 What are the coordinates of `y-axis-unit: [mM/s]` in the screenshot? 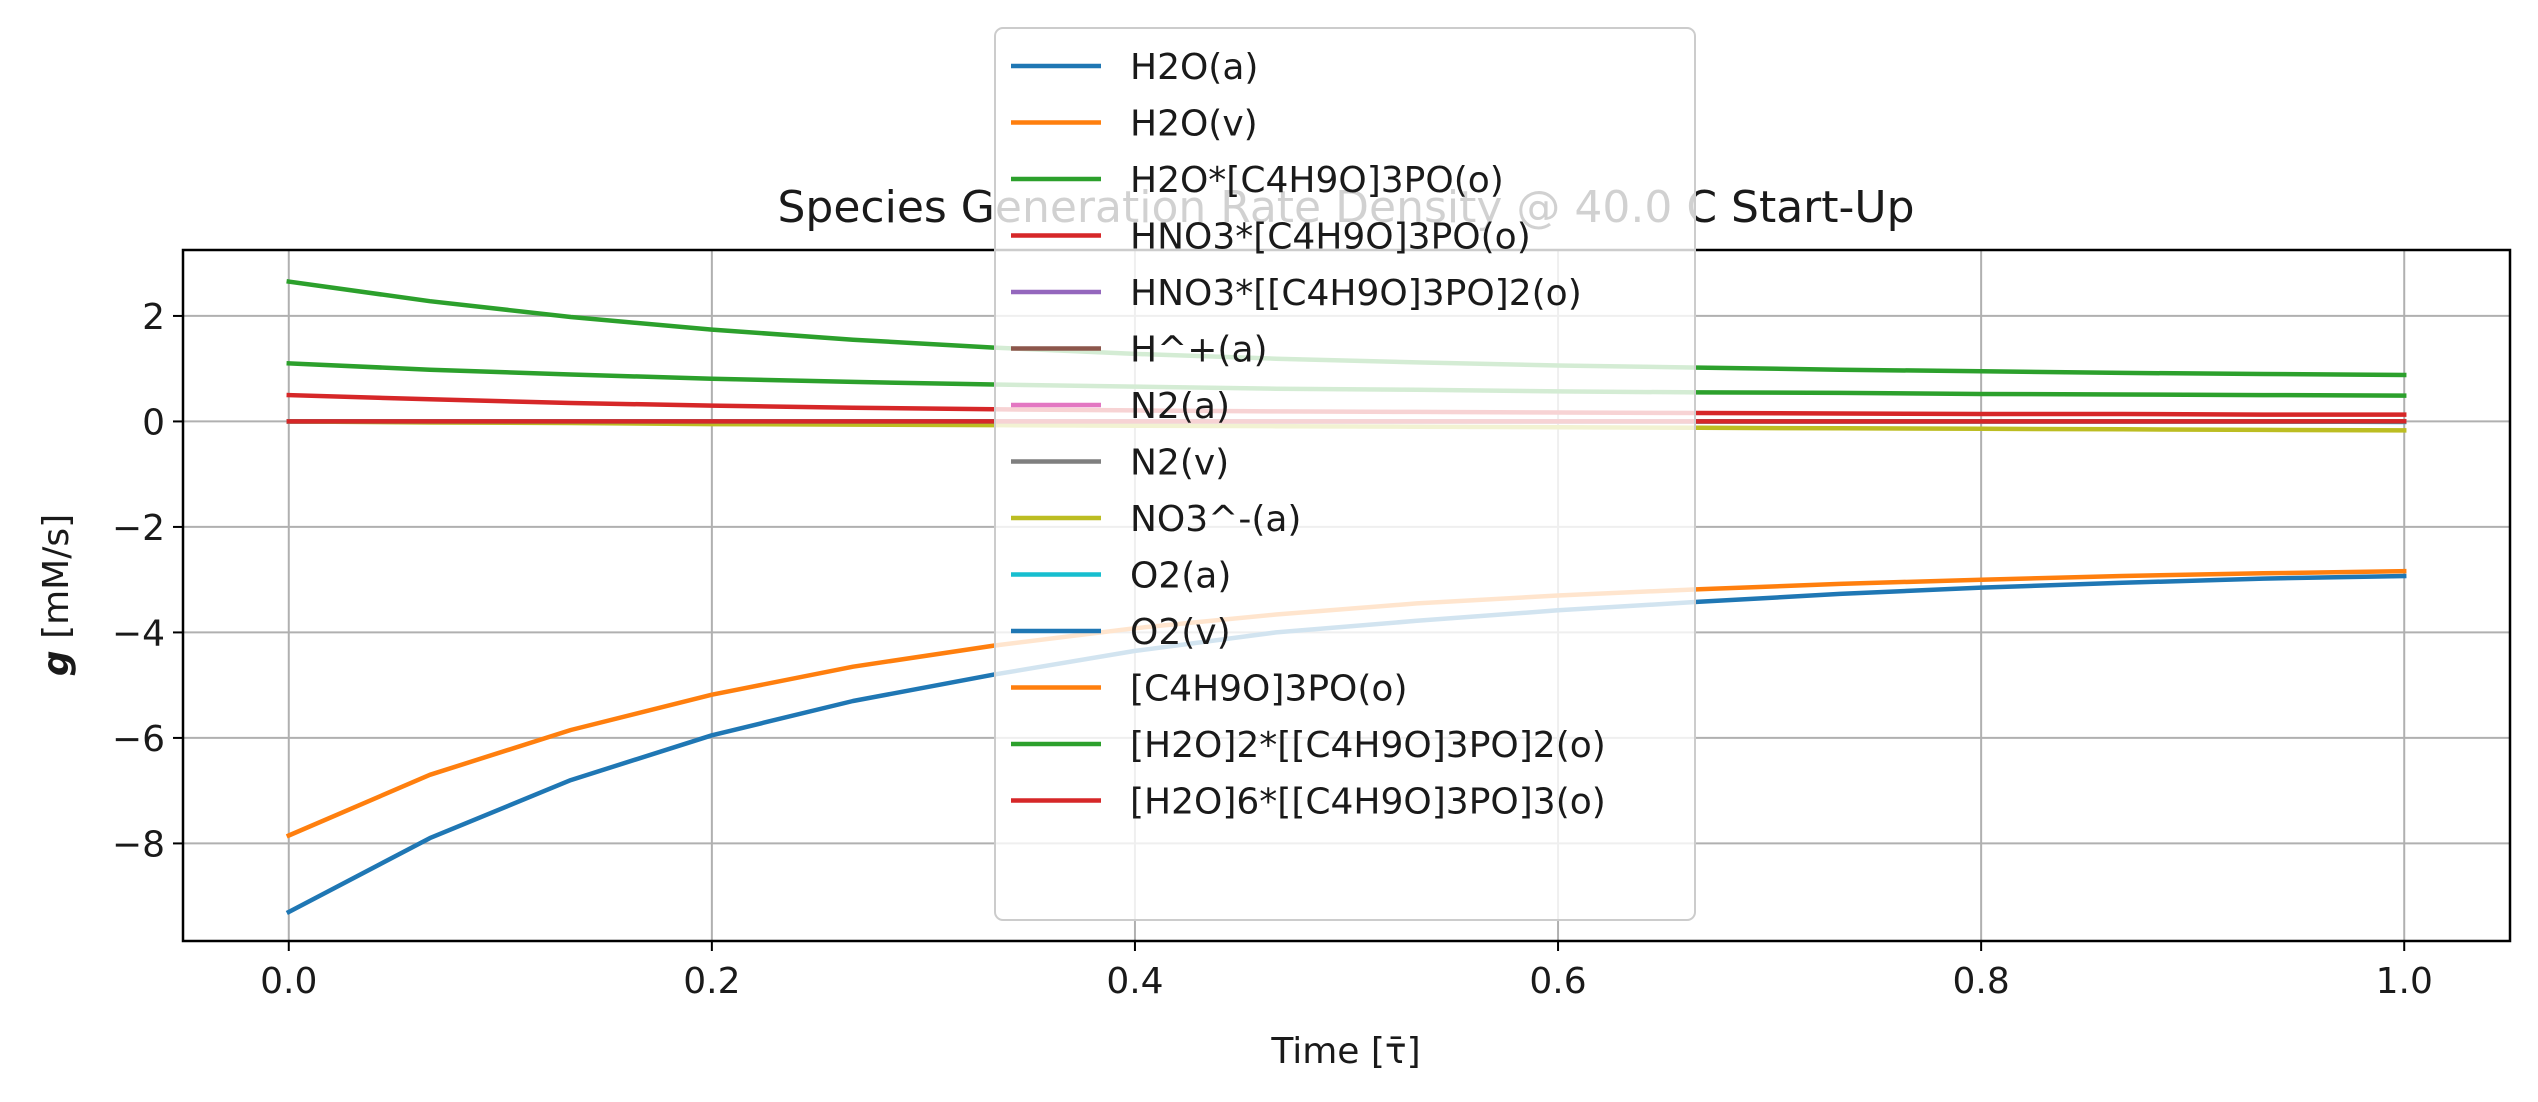 It's located at (56, 582).